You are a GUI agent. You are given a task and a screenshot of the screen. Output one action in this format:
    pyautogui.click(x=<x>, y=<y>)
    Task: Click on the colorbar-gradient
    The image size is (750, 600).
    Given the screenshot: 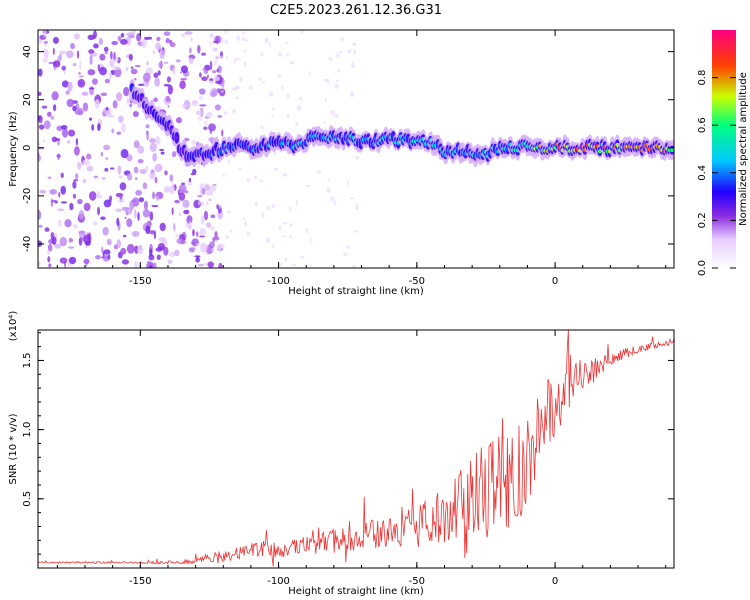 What is the action you would take?
    pyautogui.click(x=724, y=149)
    